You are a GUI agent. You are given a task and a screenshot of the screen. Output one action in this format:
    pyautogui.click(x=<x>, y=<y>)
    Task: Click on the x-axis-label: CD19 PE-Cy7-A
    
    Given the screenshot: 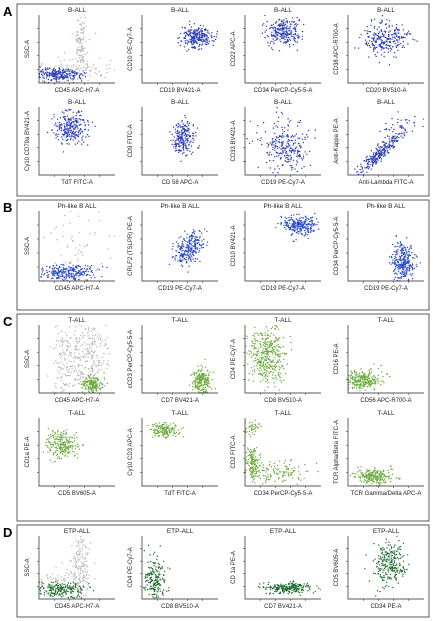 What is the action you would take?
    pyautogui.click(x=283, y=289)
    